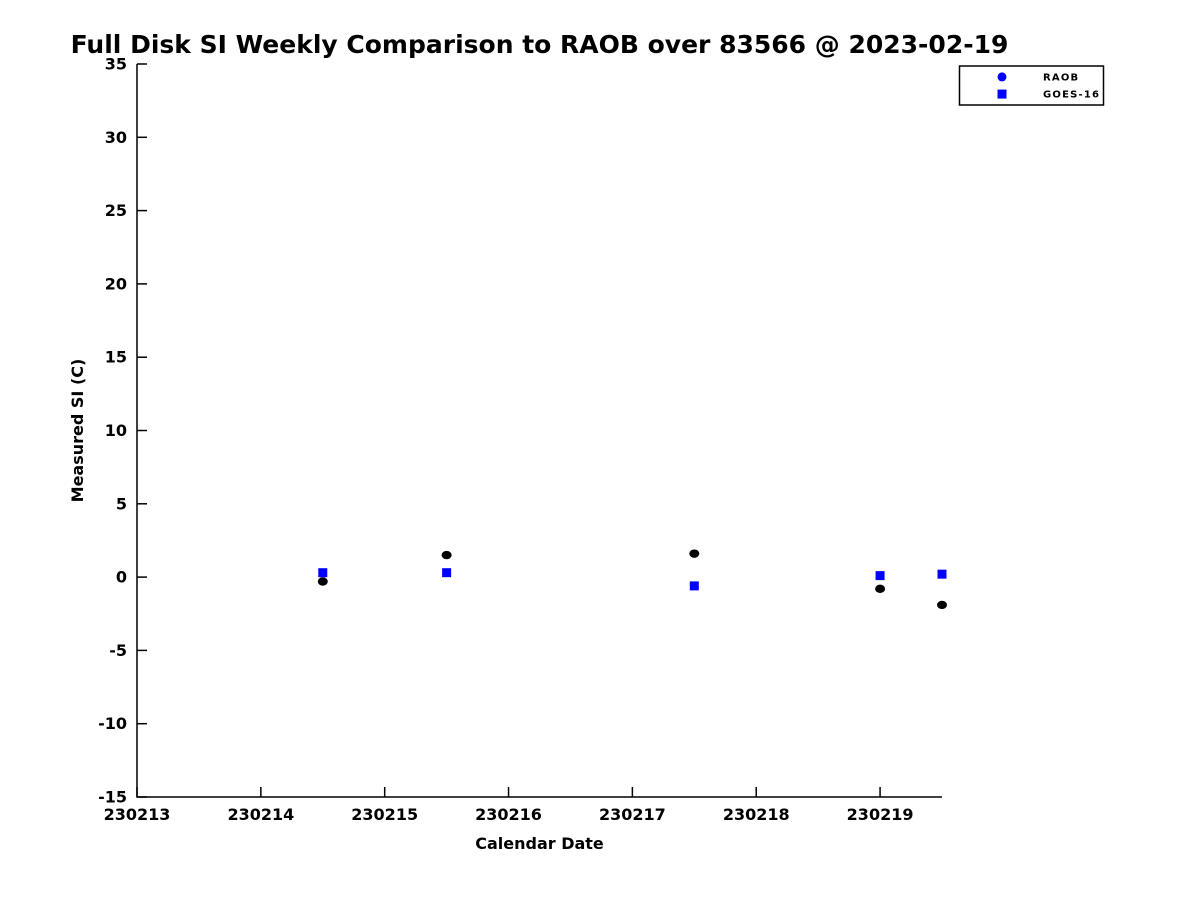  I want to click on y-tick-label: 30, so click(116, 137).